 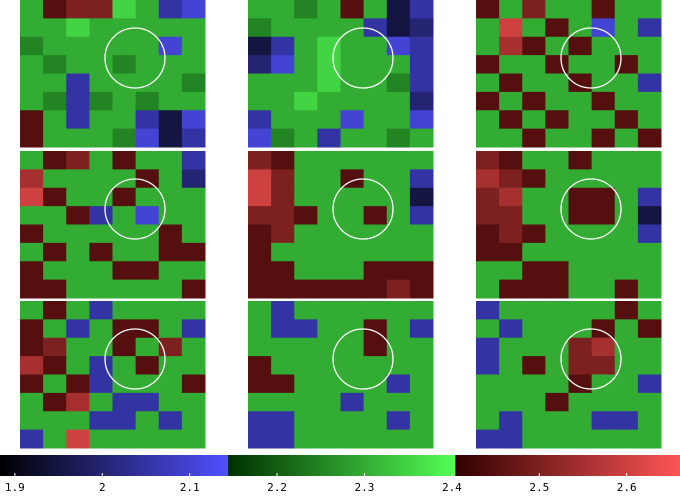 What do you see at coordinates (190, 487) in the screenshot?
I see `colorbar-tick-label: 2.1` at bounding box center [190, 487].